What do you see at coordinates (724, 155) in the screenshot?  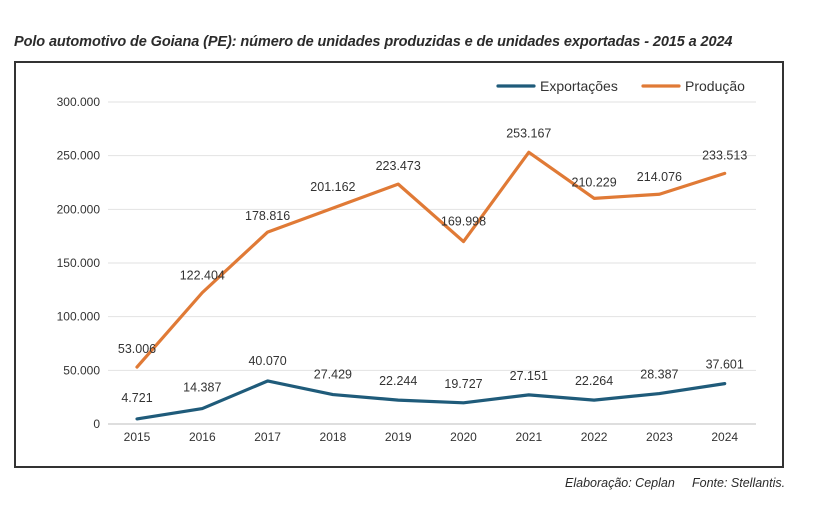 I see `data-label-producao-2024: 233.513` at bounding box center [724, 155].